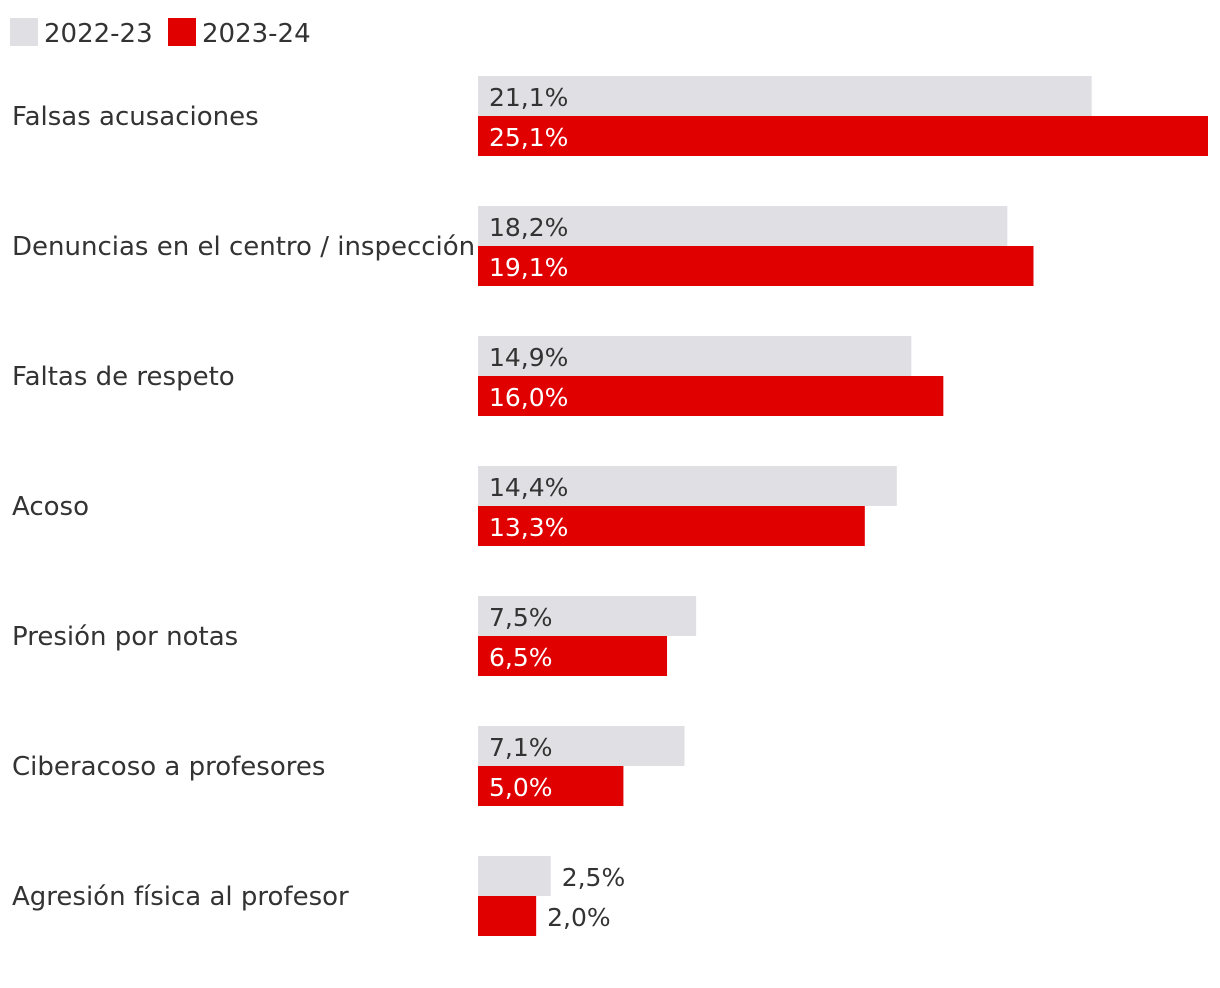 The height and width of the screenshot is (988, 1220). I want to click on category-label: Agresión física al profesor, so click(180, 897).